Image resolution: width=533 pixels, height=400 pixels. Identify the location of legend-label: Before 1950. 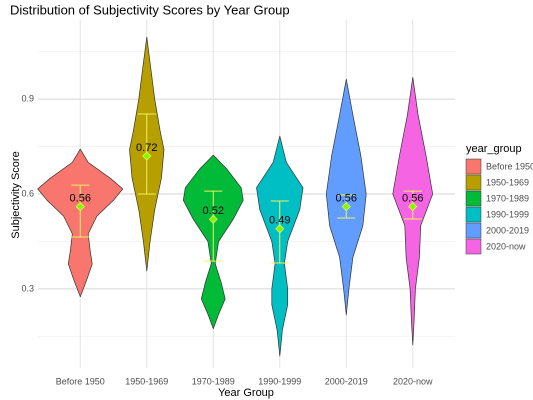
(509, 166).